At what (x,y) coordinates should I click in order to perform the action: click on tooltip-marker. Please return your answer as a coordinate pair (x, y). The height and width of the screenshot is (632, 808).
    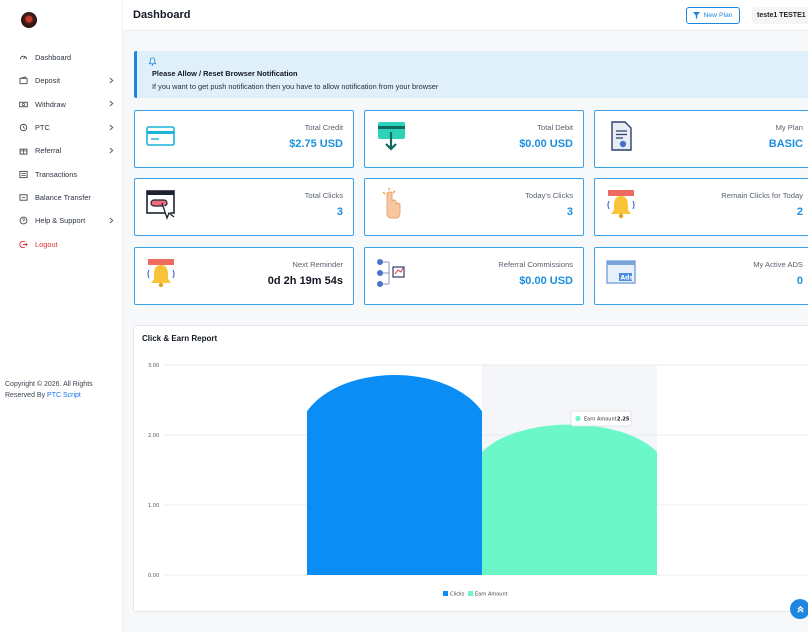
    Looking at the image, I should click on (578, 418).